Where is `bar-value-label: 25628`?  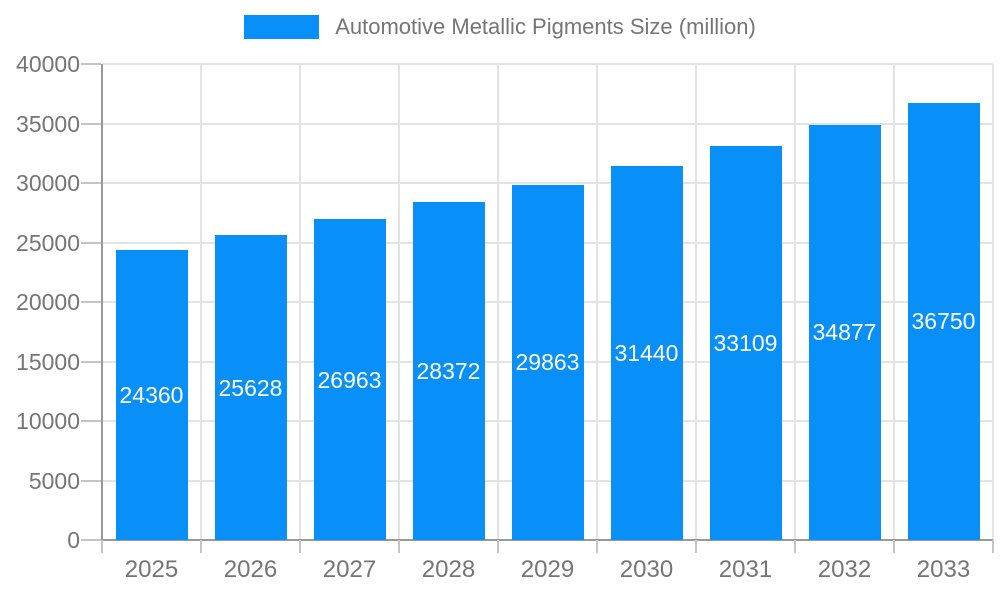
bar-value-label: 25628 is located at coordinates (250, 387).